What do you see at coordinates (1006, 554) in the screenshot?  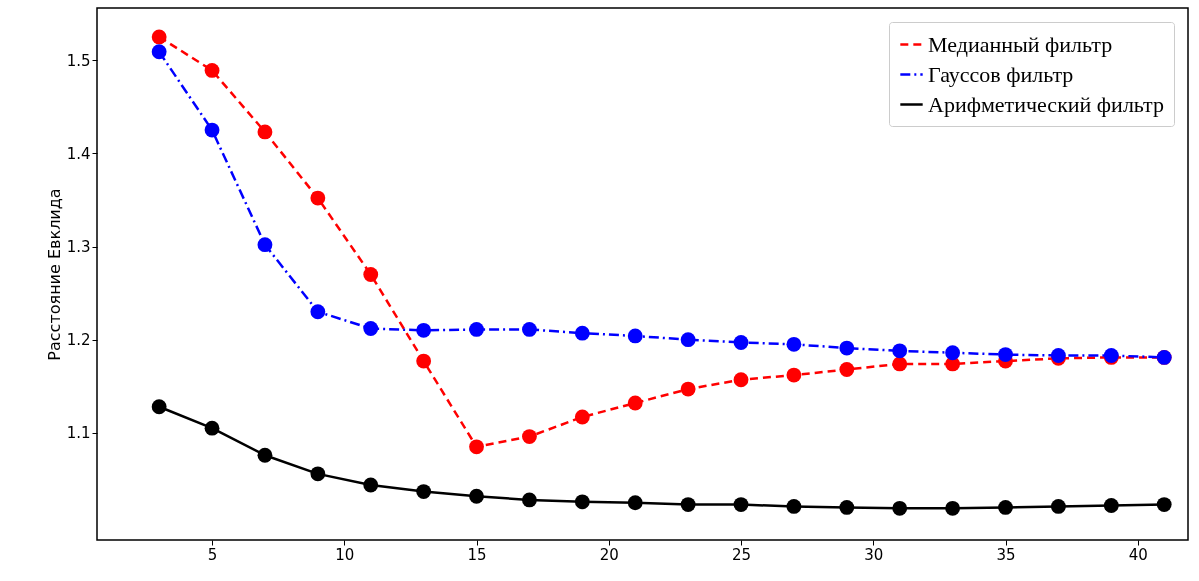 I see `x-tick-label: 35` at bounding box center [1006, 554].